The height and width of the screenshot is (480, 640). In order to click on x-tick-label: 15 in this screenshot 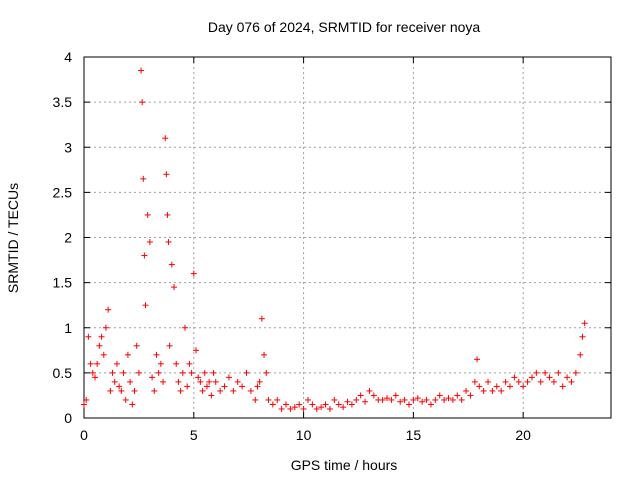, I will do `click(414, 435)`.